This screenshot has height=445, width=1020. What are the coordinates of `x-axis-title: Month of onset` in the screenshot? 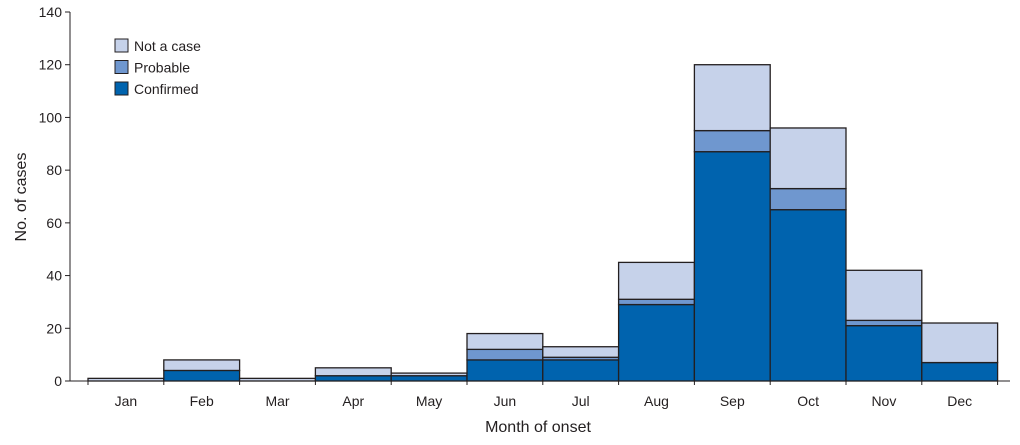 It's located at (538, 427).